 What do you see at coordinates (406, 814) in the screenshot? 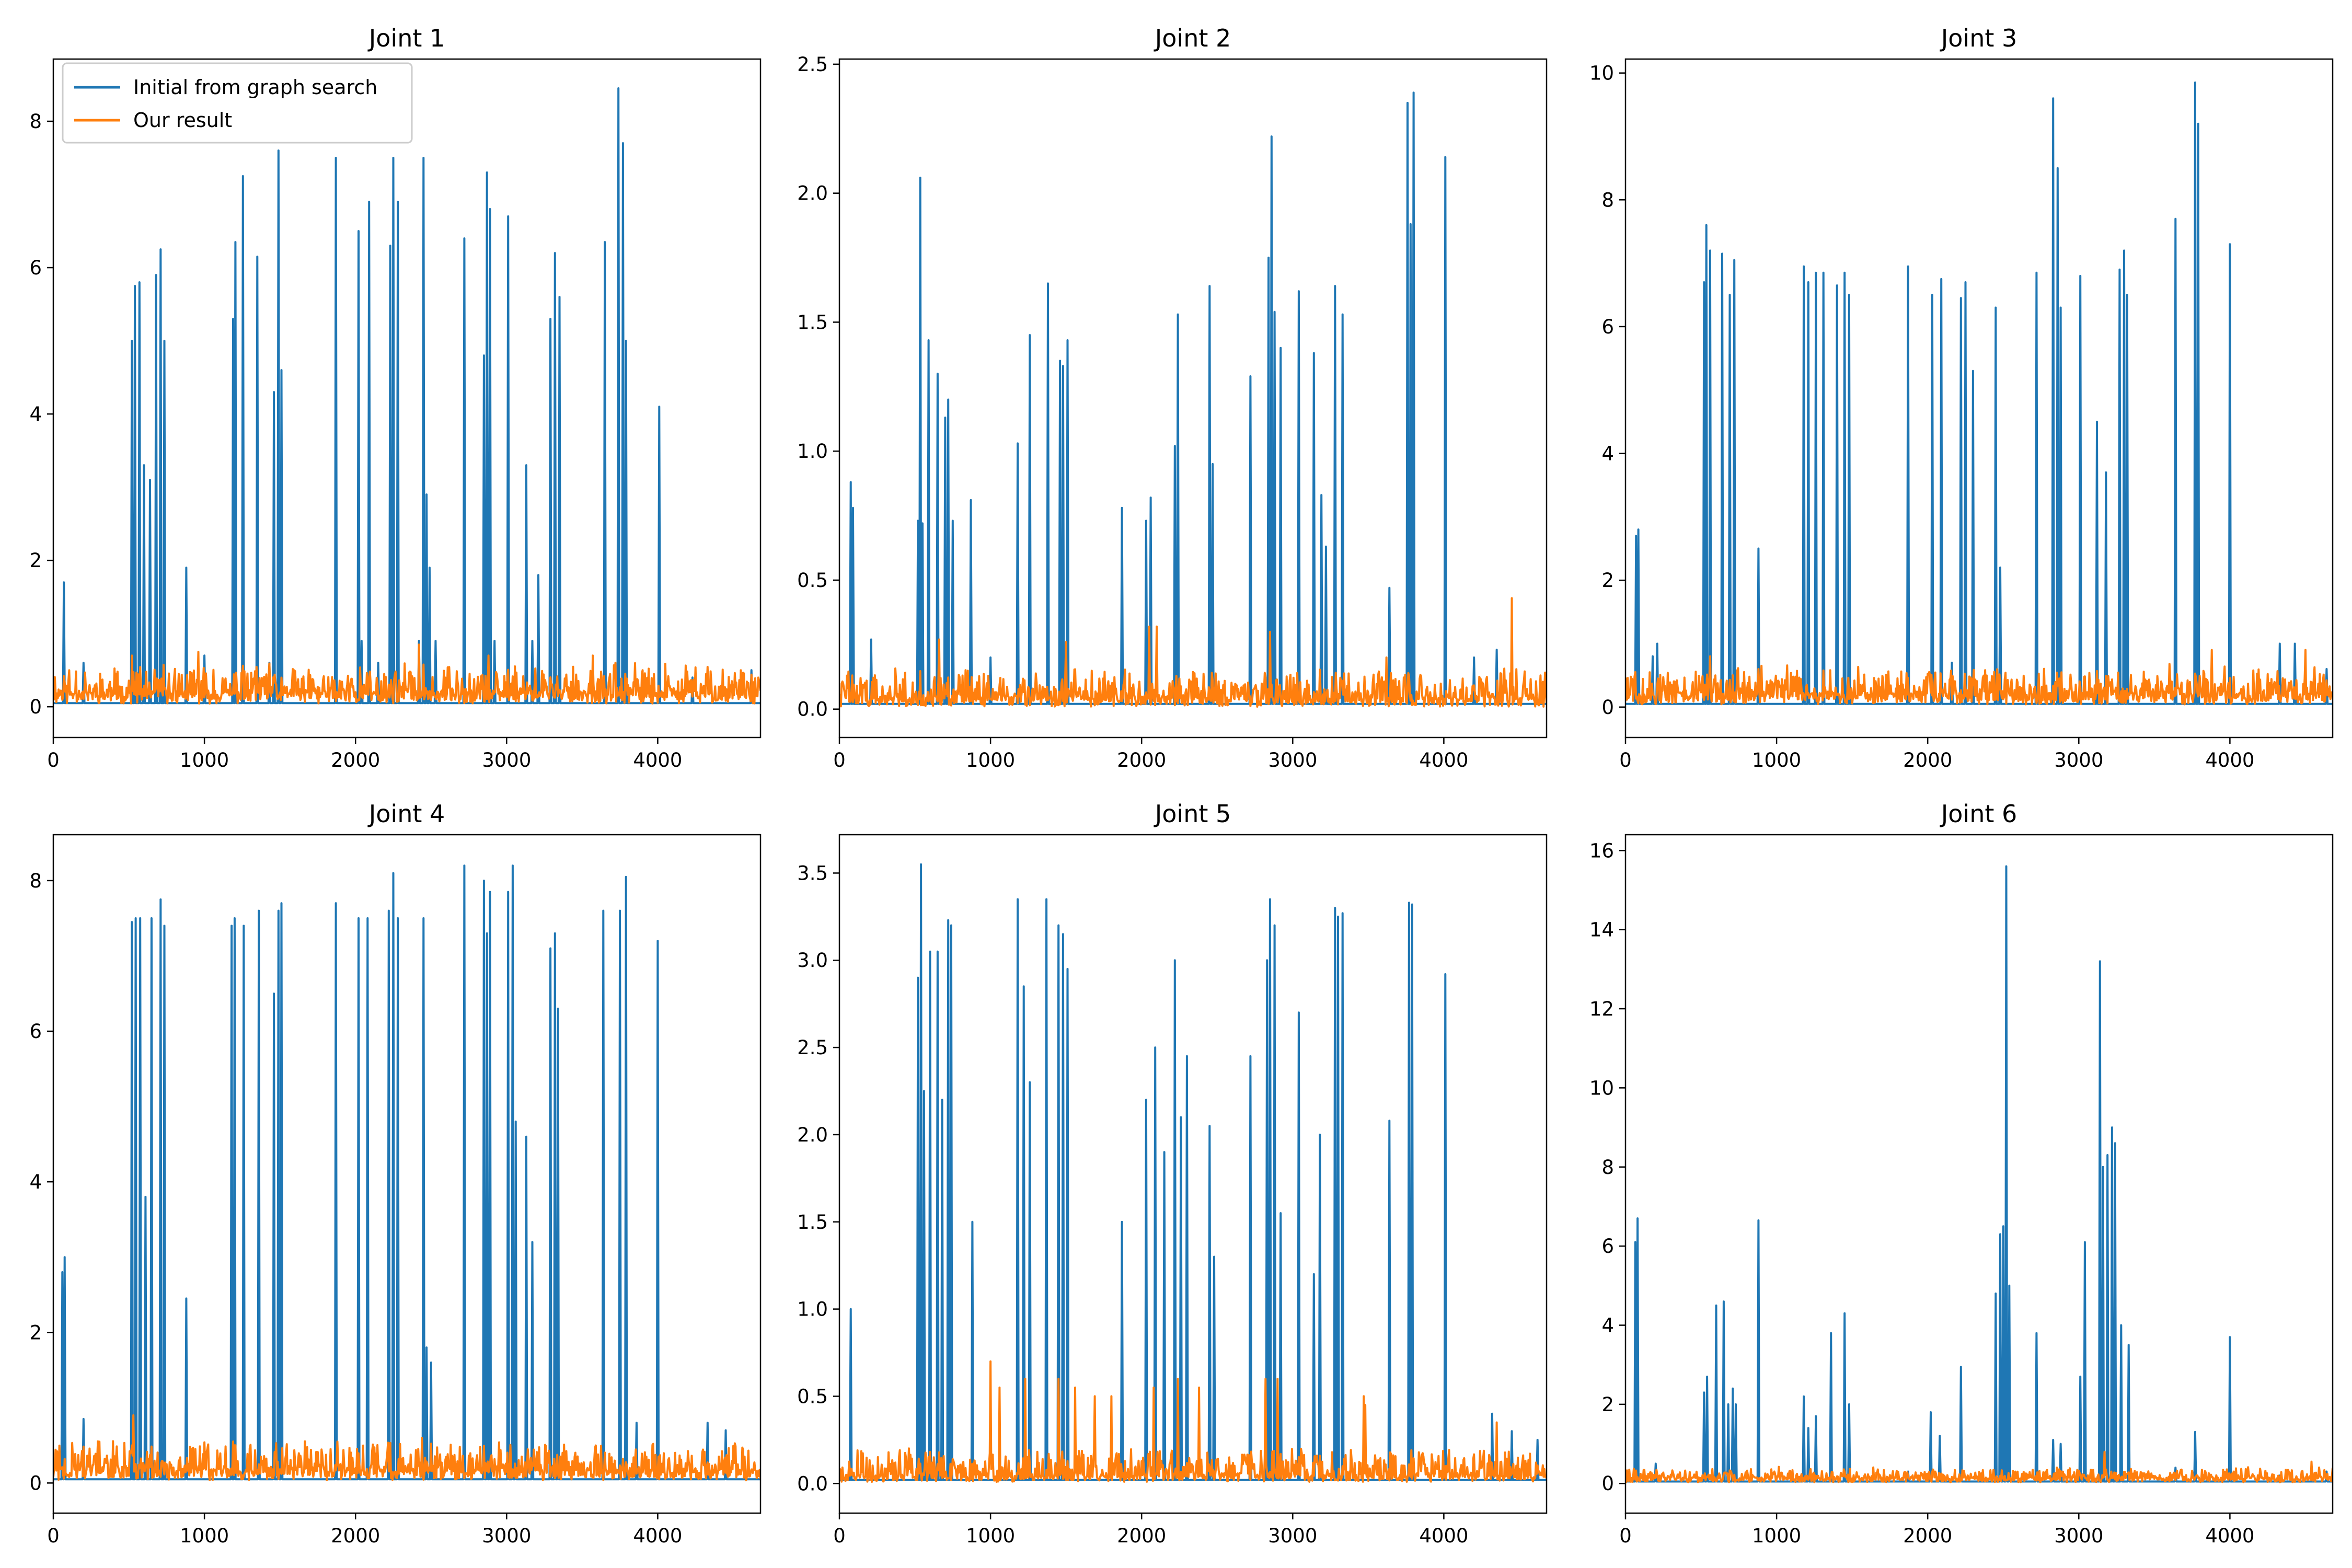
I see `panel-title: Joint 4` at bounding box center [406, 814].